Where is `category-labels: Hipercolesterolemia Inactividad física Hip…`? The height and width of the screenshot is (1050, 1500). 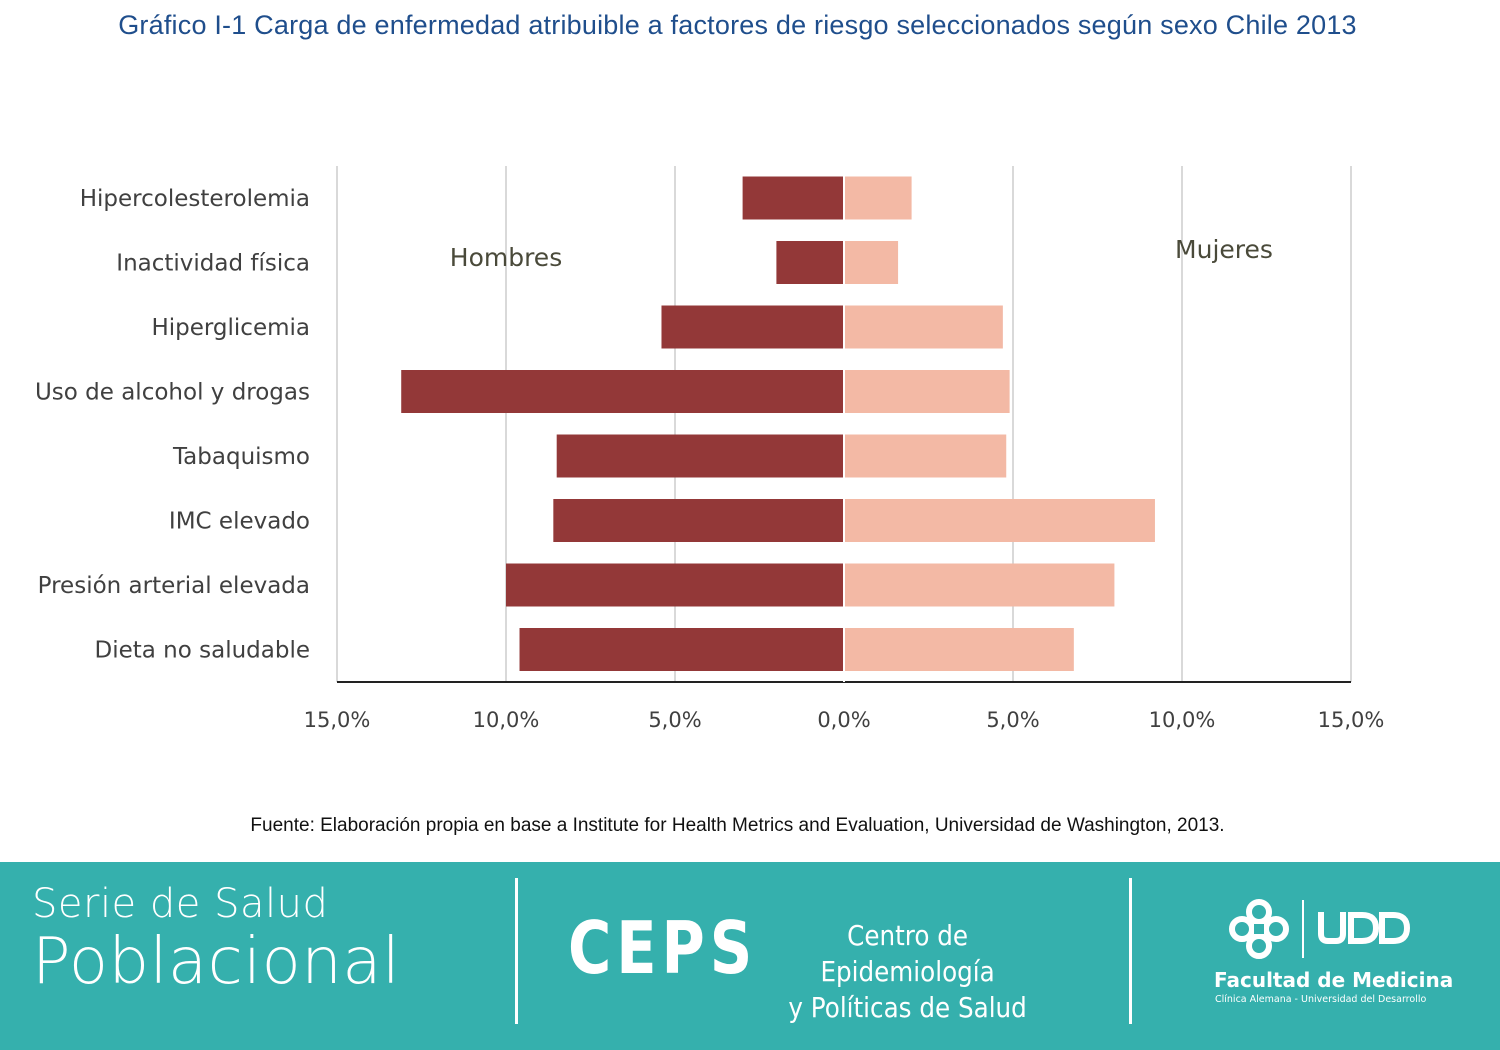
category-labels: Hipercolesterolemia Inactividad física Hip… is located at coordinates (172, 425).